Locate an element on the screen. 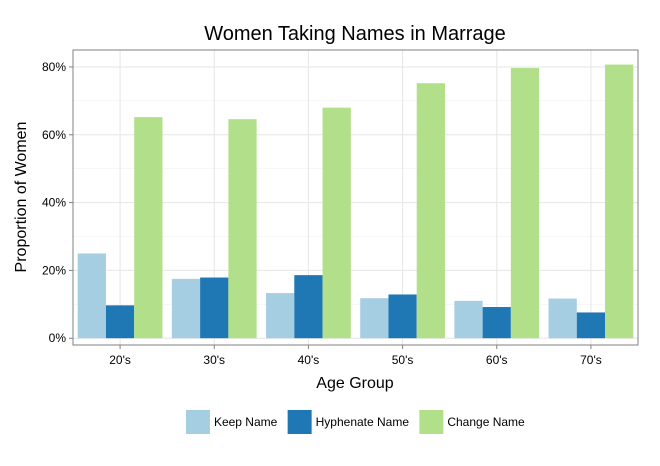 This screenshot has width=660, height=466. y-axis-title: Proportion of Women is located at coordinates (21, 197).